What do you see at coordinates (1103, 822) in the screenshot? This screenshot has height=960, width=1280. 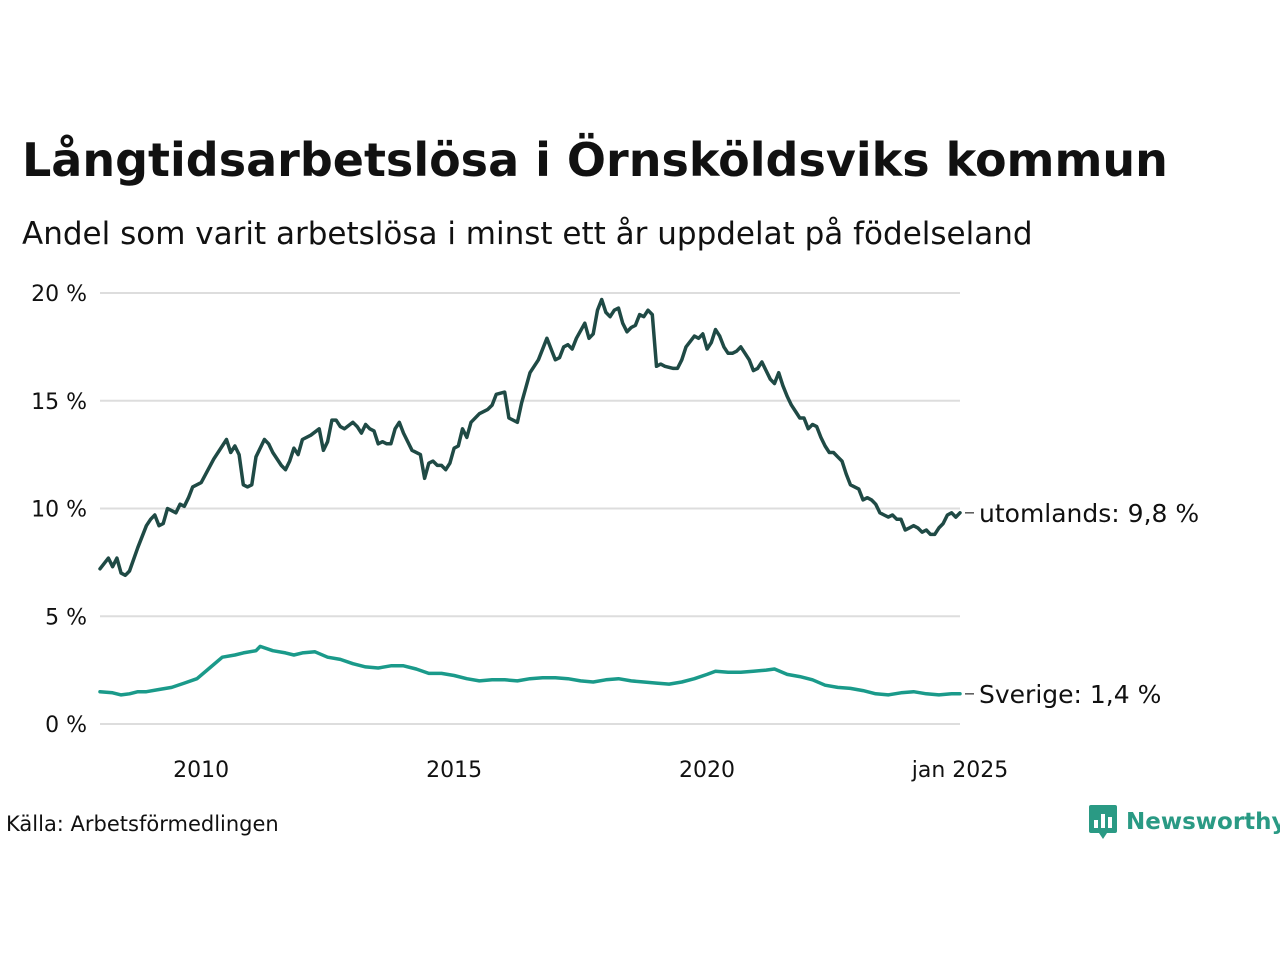 I see `bar-chart-speech-bubble-icon` at bounding box center [1103, 822].